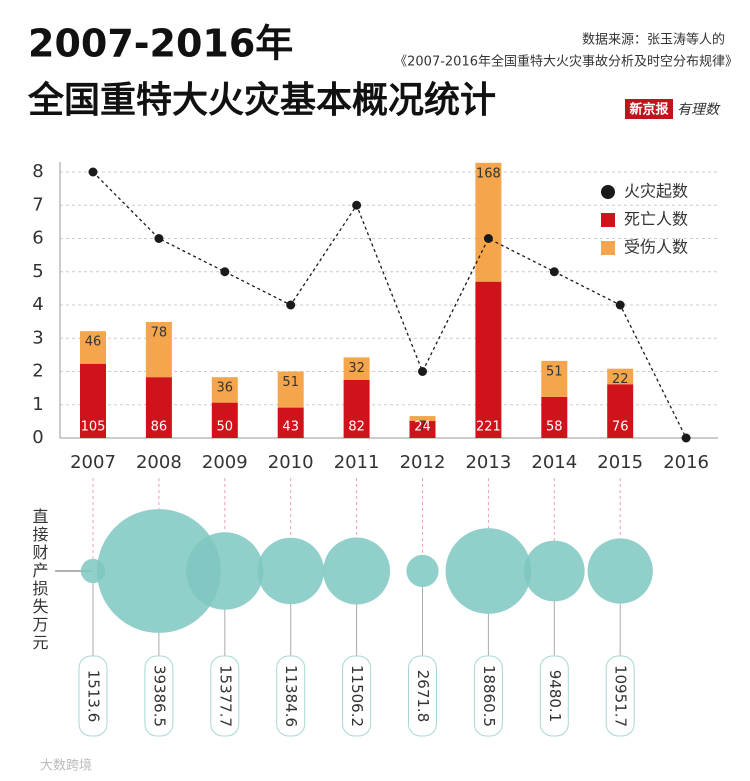 This screenshot has width=750, height=781. What do you see at coordinates (225, 462) in the screenshot?
I see `x-tick-label: 2009` at bounding box center [225, 462].